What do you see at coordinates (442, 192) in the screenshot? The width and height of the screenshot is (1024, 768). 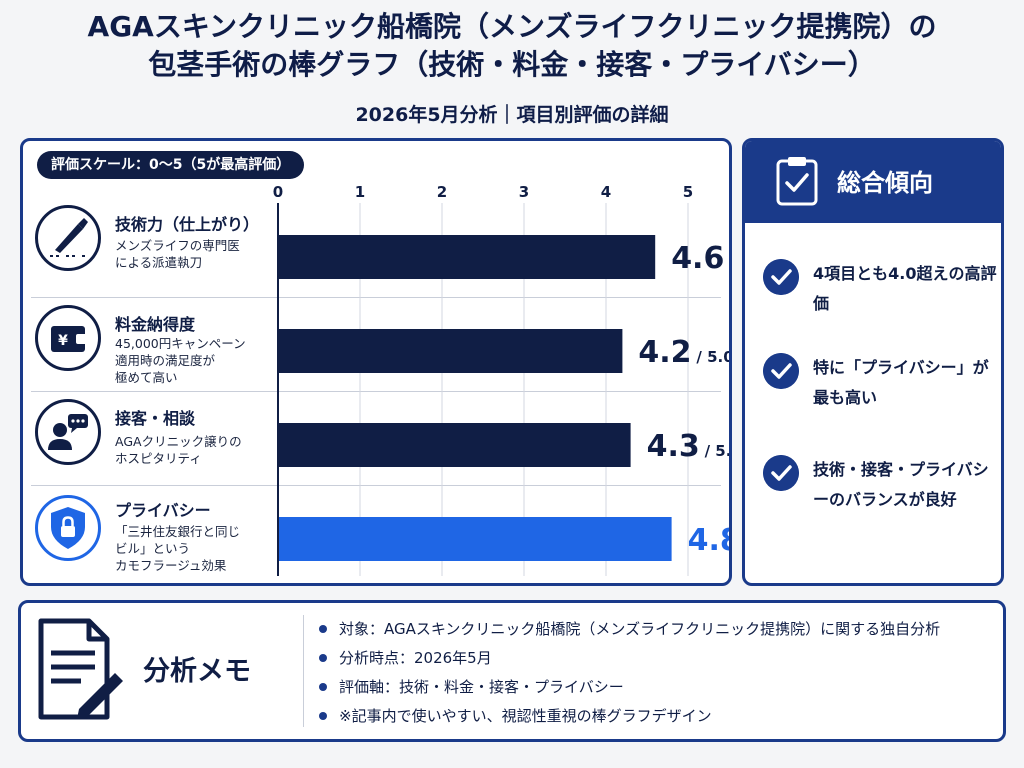 I see `tick-label: 2` at bounding box center [442, 192].